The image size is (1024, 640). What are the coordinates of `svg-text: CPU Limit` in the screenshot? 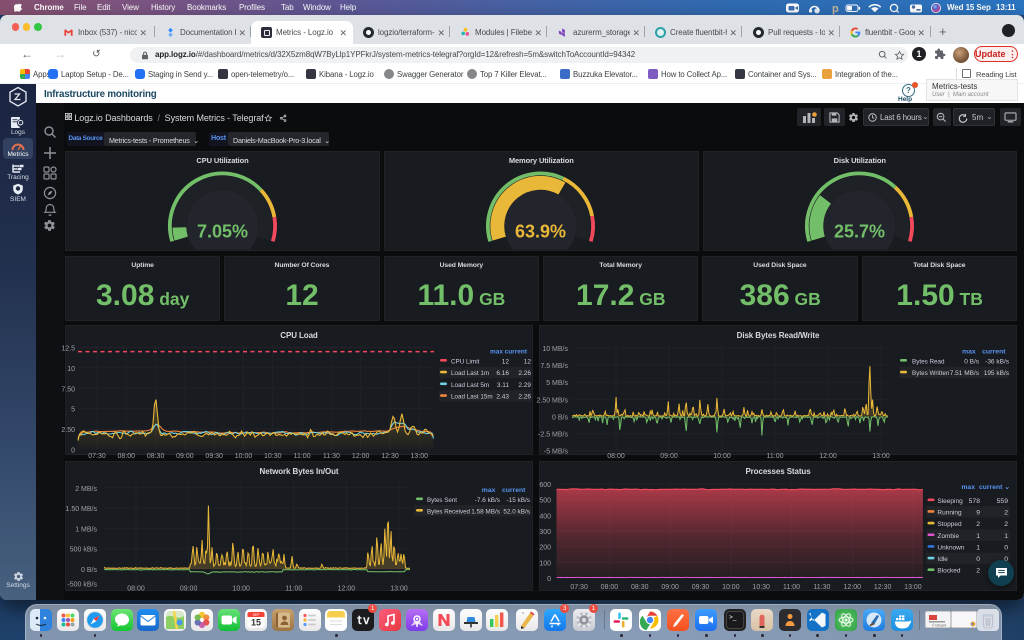 It's located at (465, 361).